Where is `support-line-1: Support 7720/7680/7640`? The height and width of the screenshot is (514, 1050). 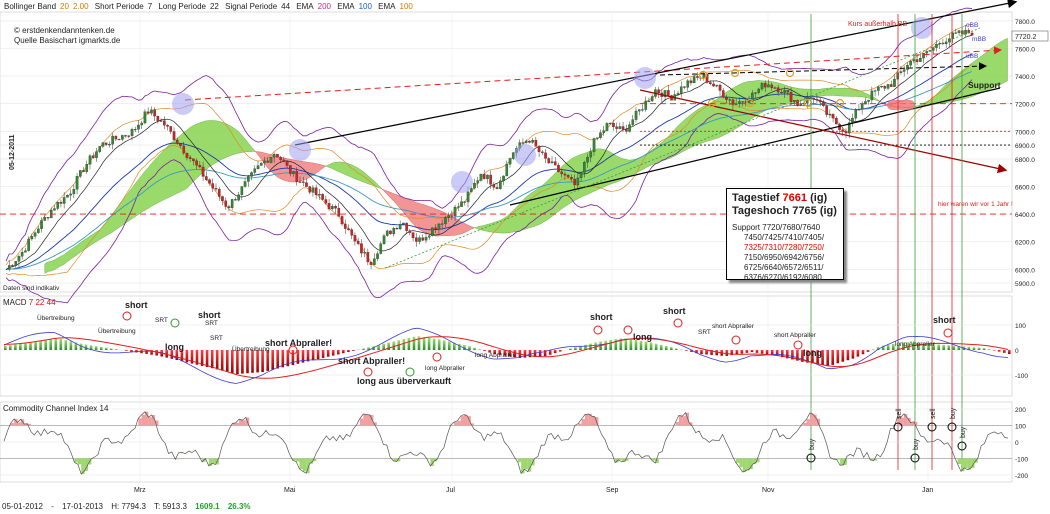 support-line-1: Support 7720/7680/7640 is located at coordinates (776, 227).